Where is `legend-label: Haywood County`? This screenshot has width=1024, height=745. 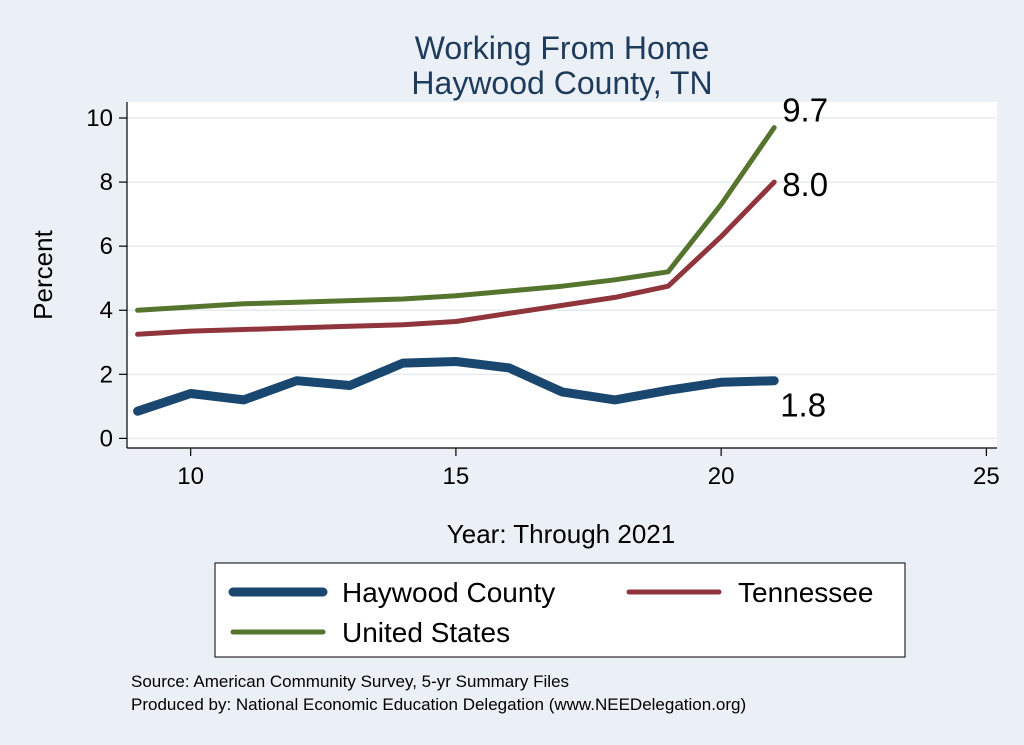 legend-label: Haywood County is located at coordinates (448, 592).